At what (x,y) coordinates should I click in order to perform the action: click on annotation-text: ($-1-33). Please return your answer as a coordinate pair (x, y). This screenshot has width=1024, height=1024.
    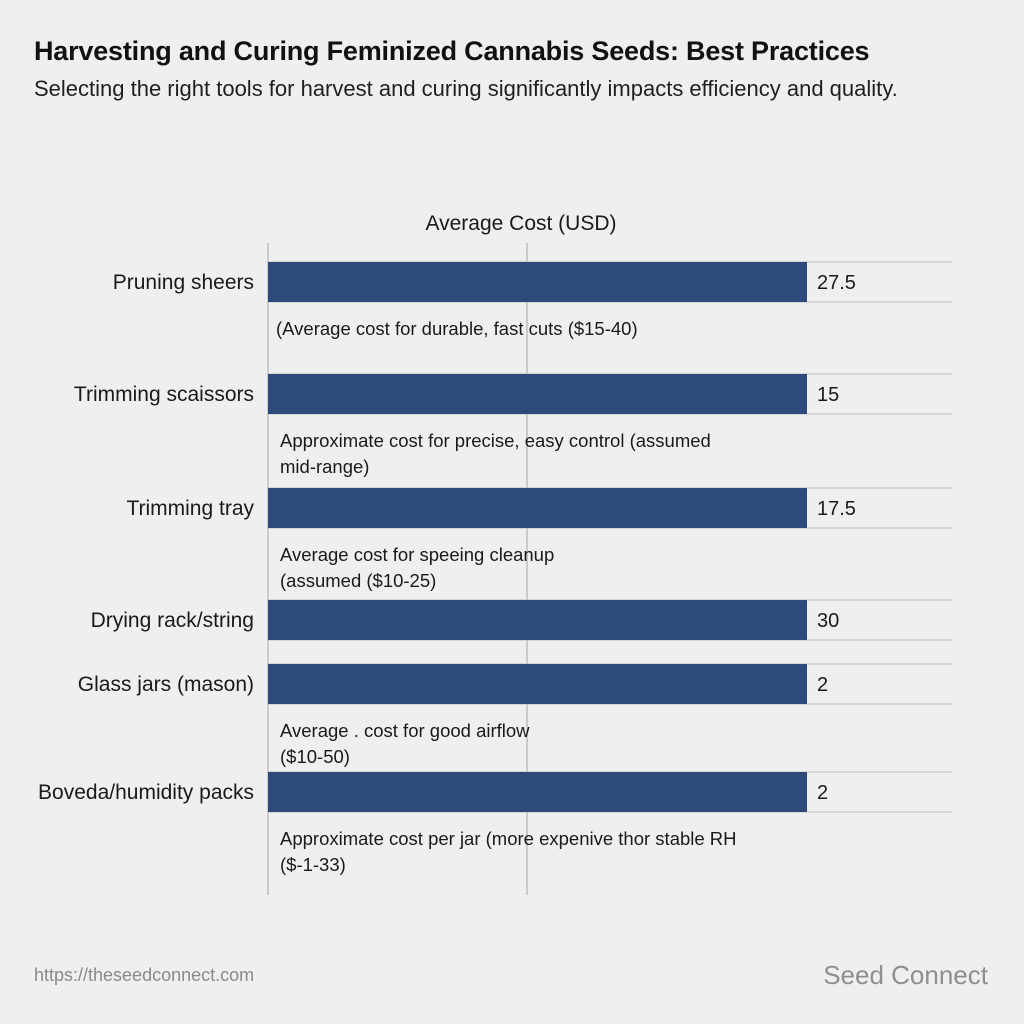
    Looking at the image, I should click on (313, 864).